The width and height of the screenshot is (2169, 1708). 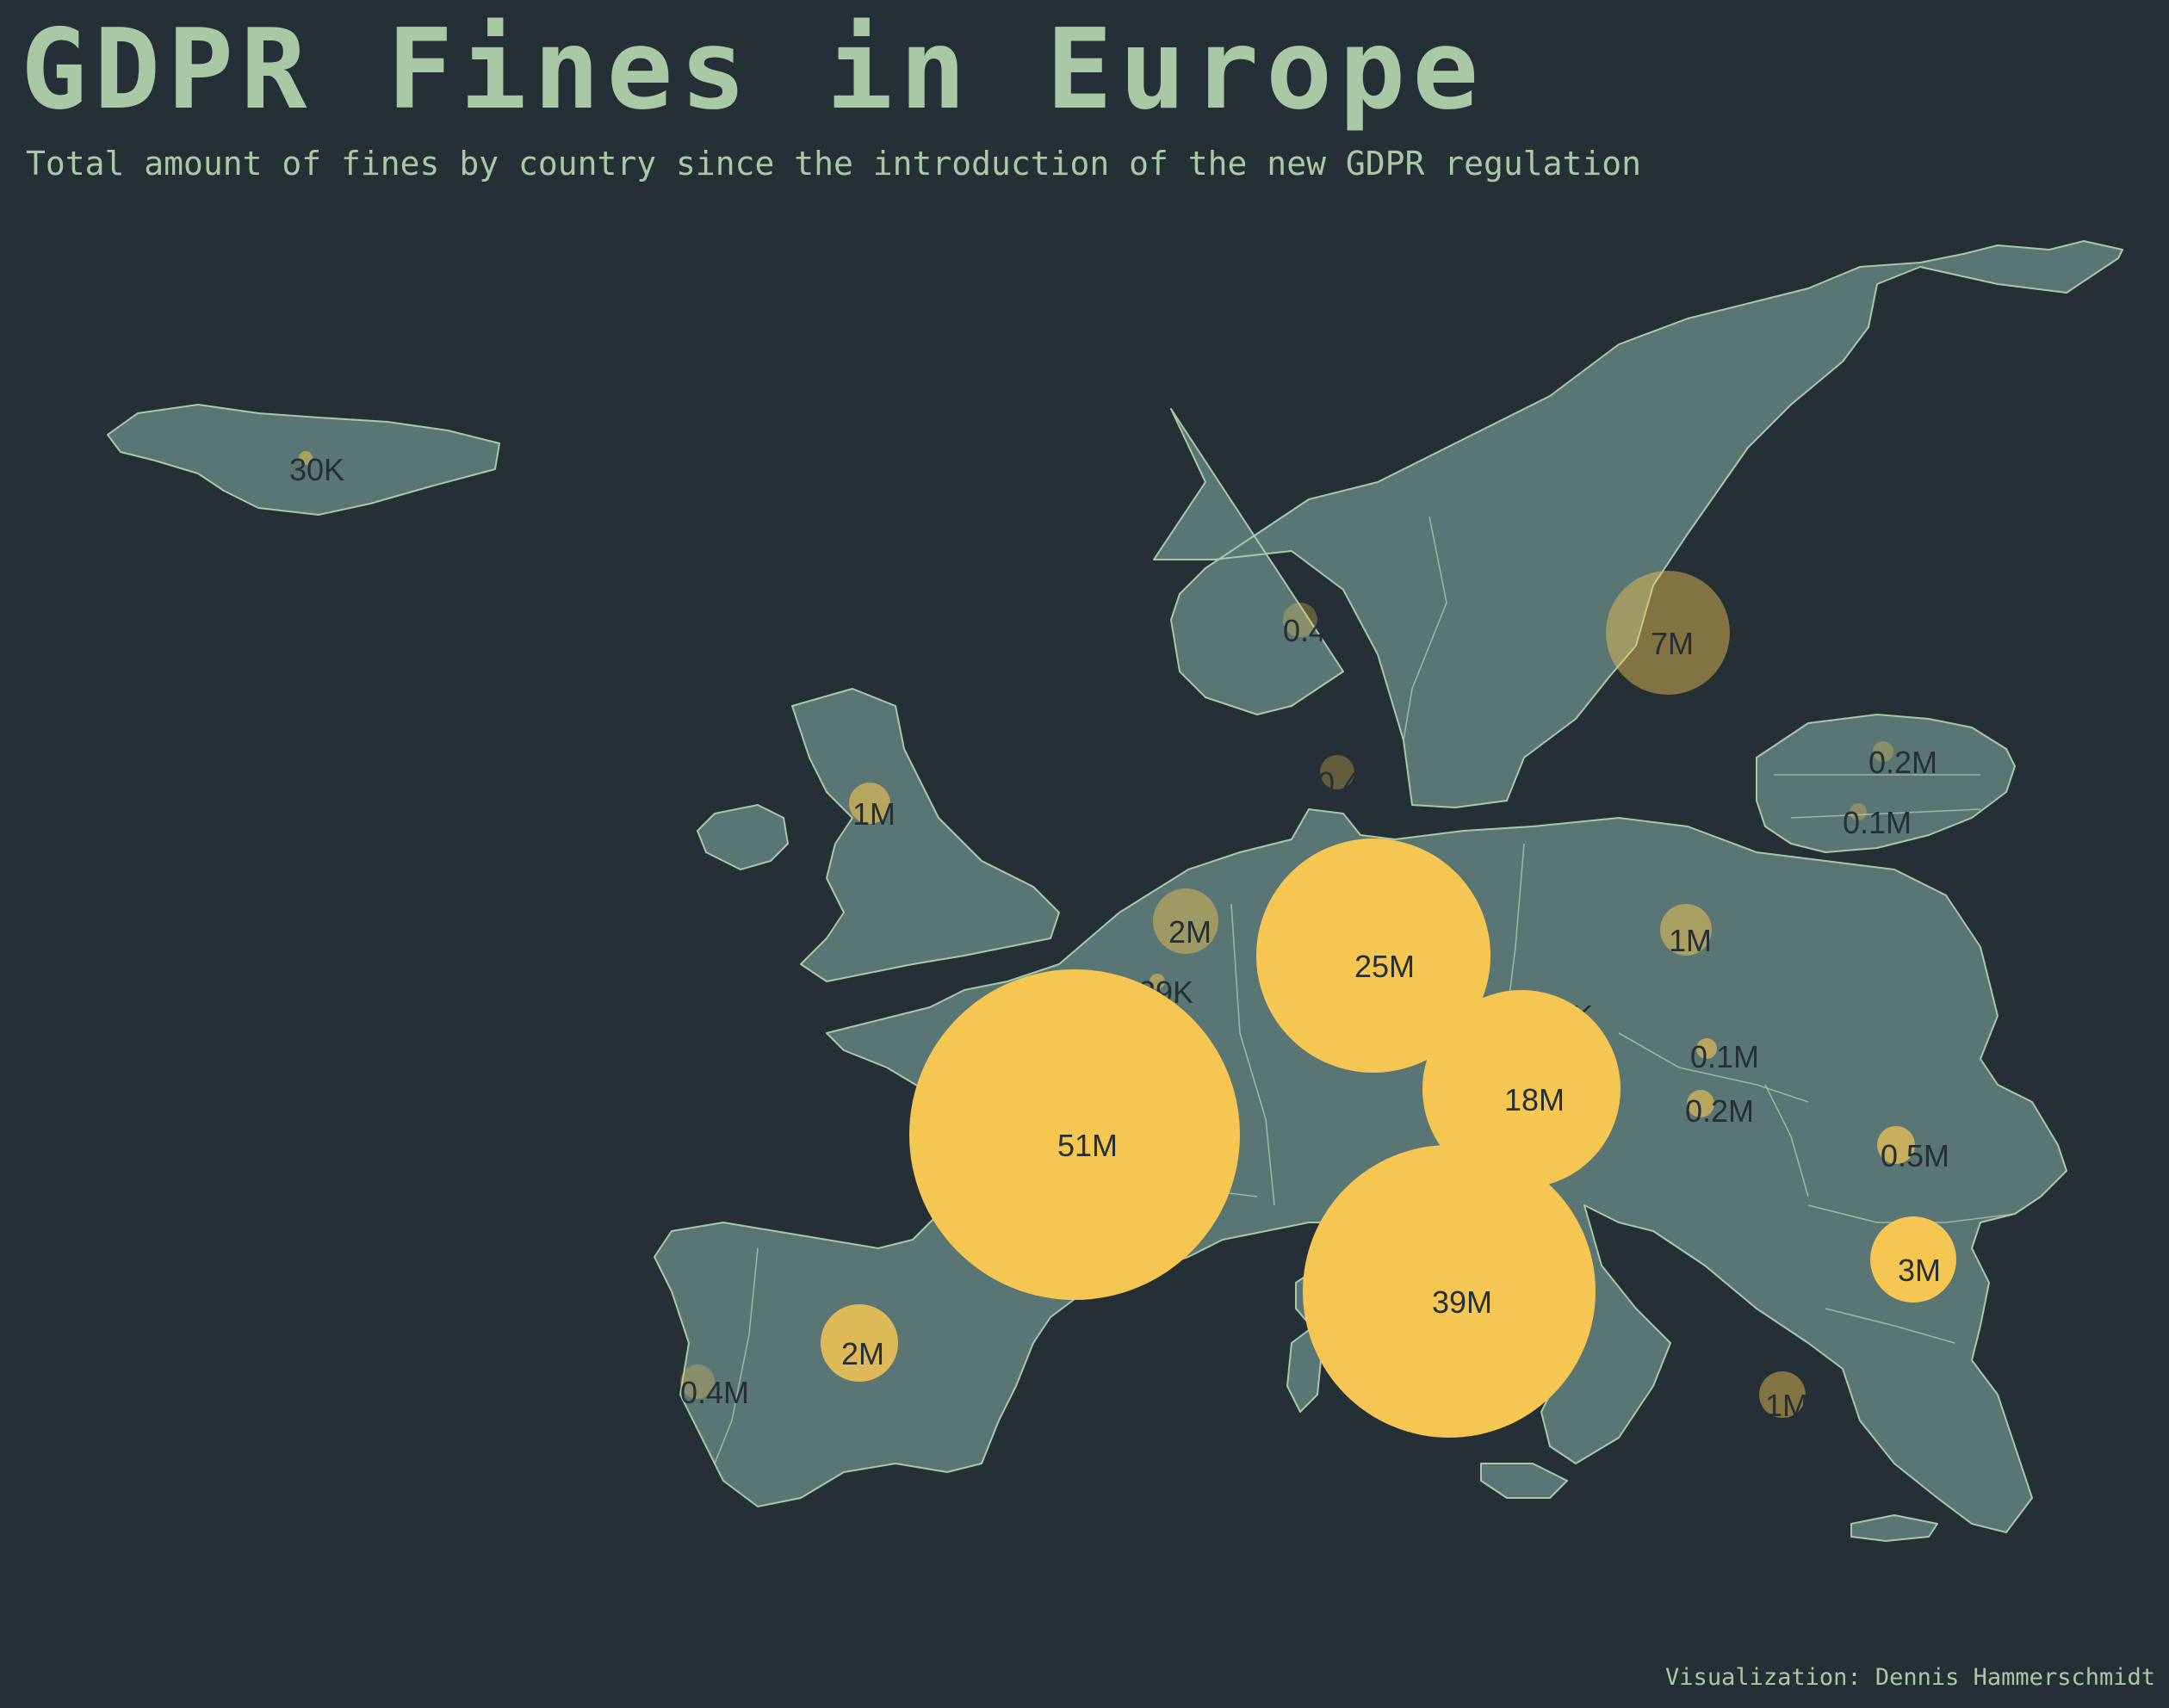 I want to click on bubble-label-germany: 25M, so click(x=1385, y=966).